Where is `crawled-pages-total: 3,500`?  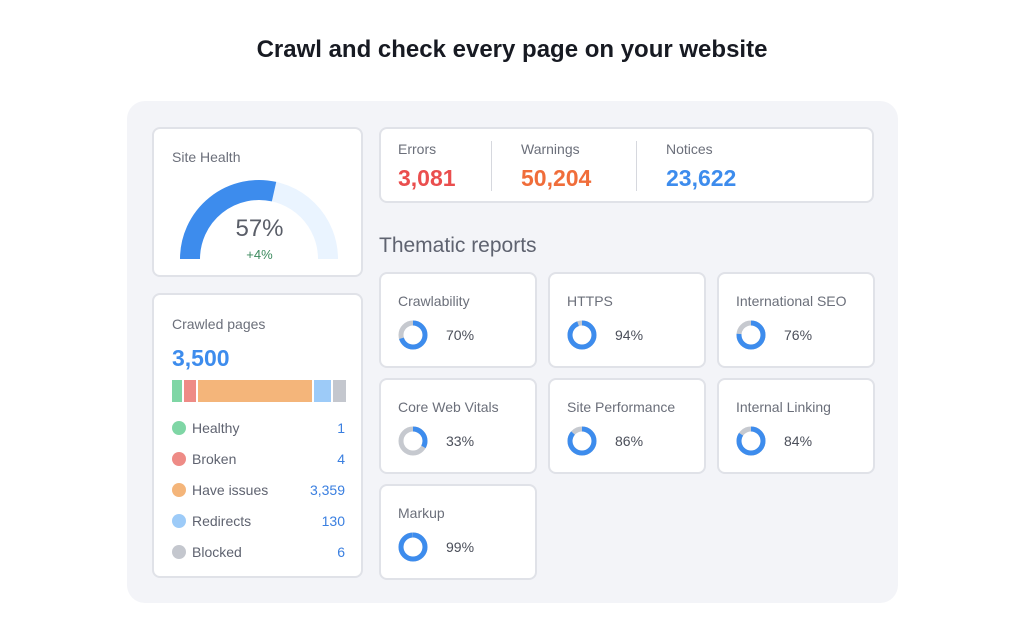 crawled-pages-total: 3,500 is located at coordinates (201, 358).